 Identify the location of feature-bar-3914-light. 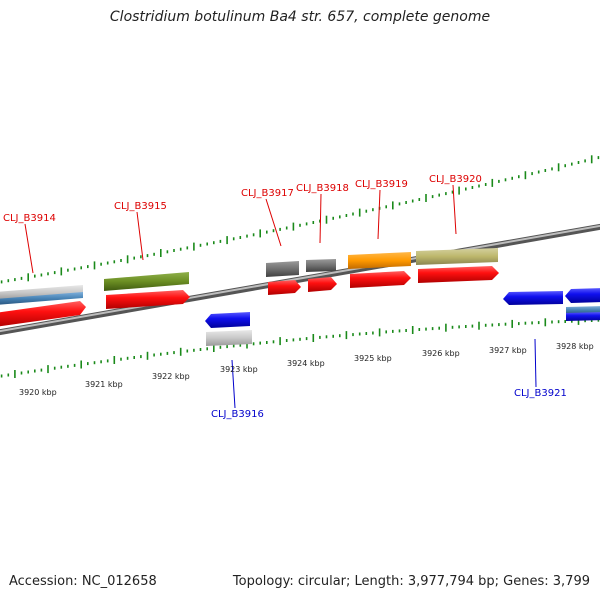
(41, 292).